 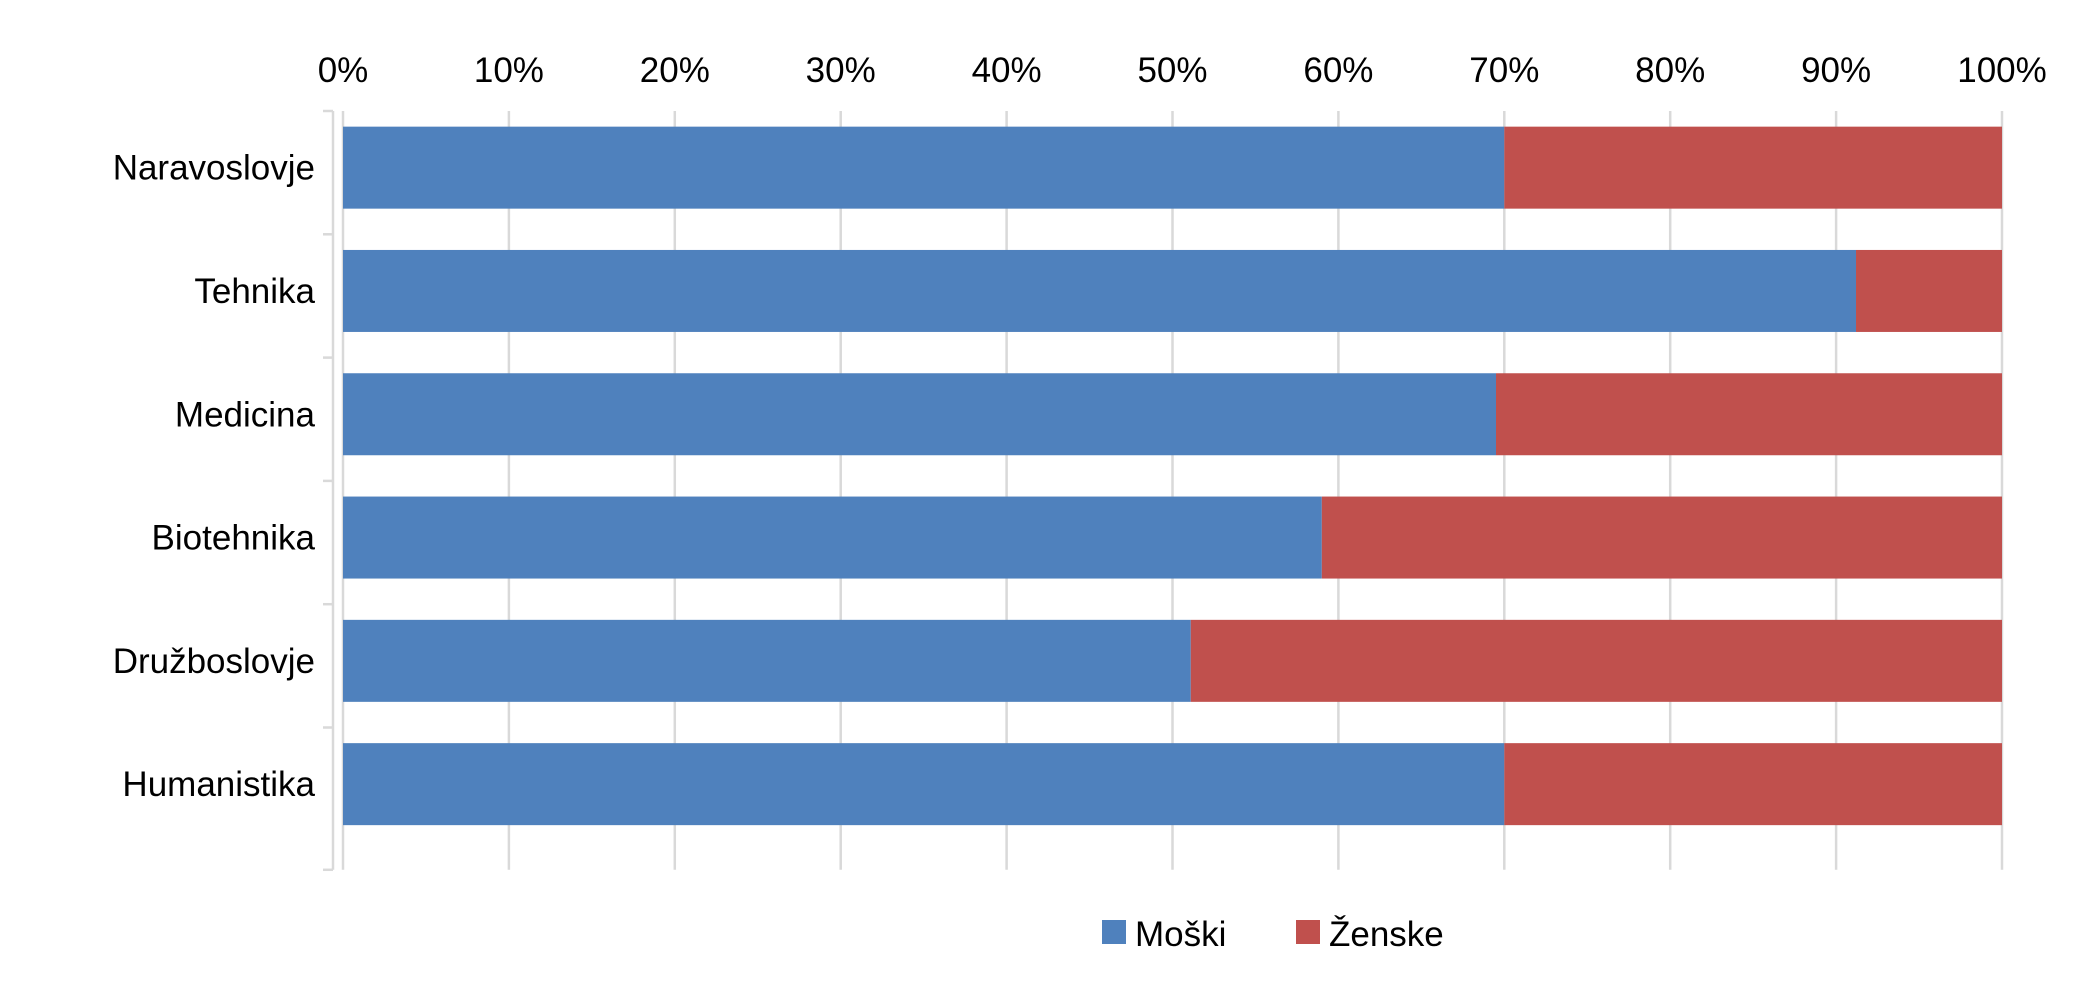 What do you see at coordinates (2002, 70) in the screenshot?
I see `x-tick-label: 100%` at bounding box center [2002, 70].